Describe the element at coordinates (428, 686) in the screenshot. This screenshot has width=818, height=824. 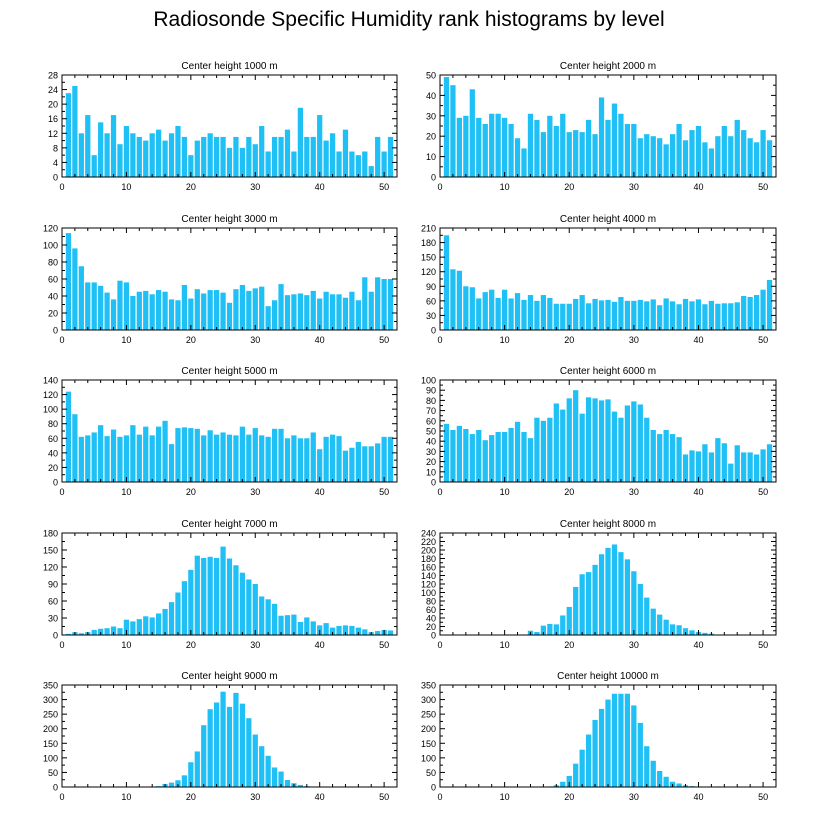
I see `y-tick-label: 350` at that location.